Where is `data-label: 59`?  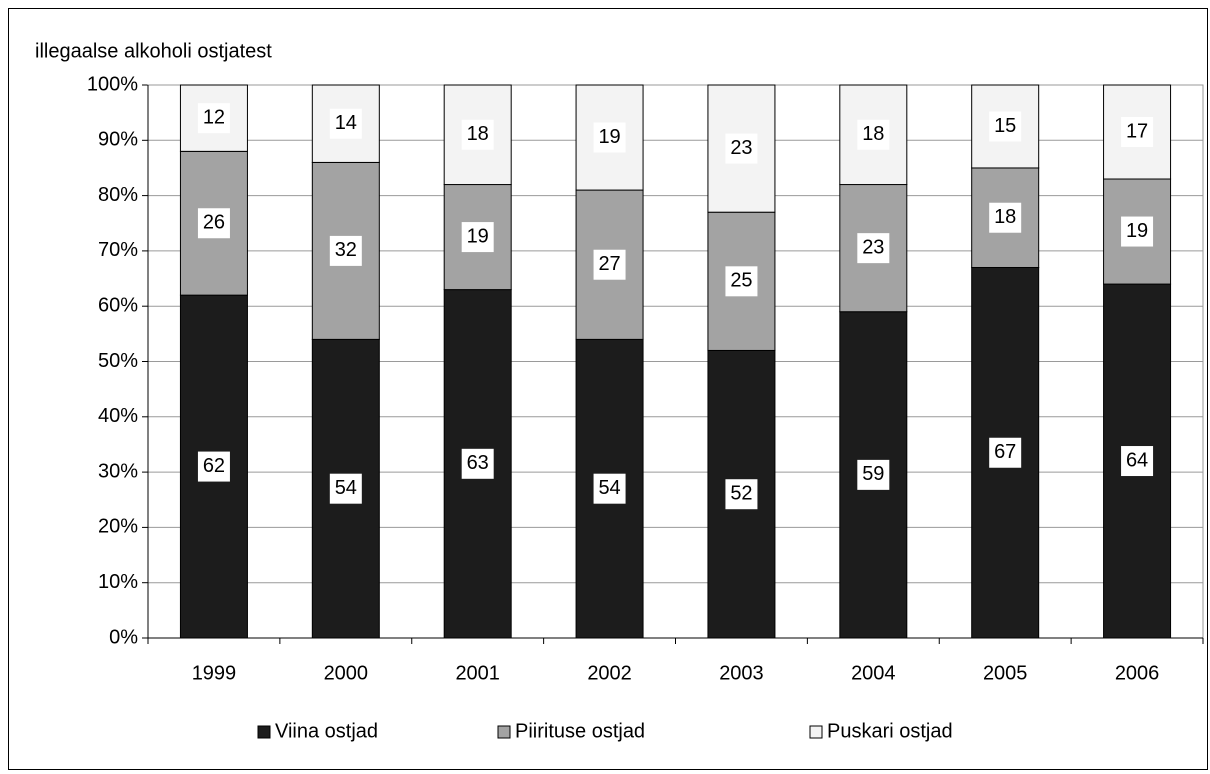 data-label: 59 is located at coordinates (873, 474).